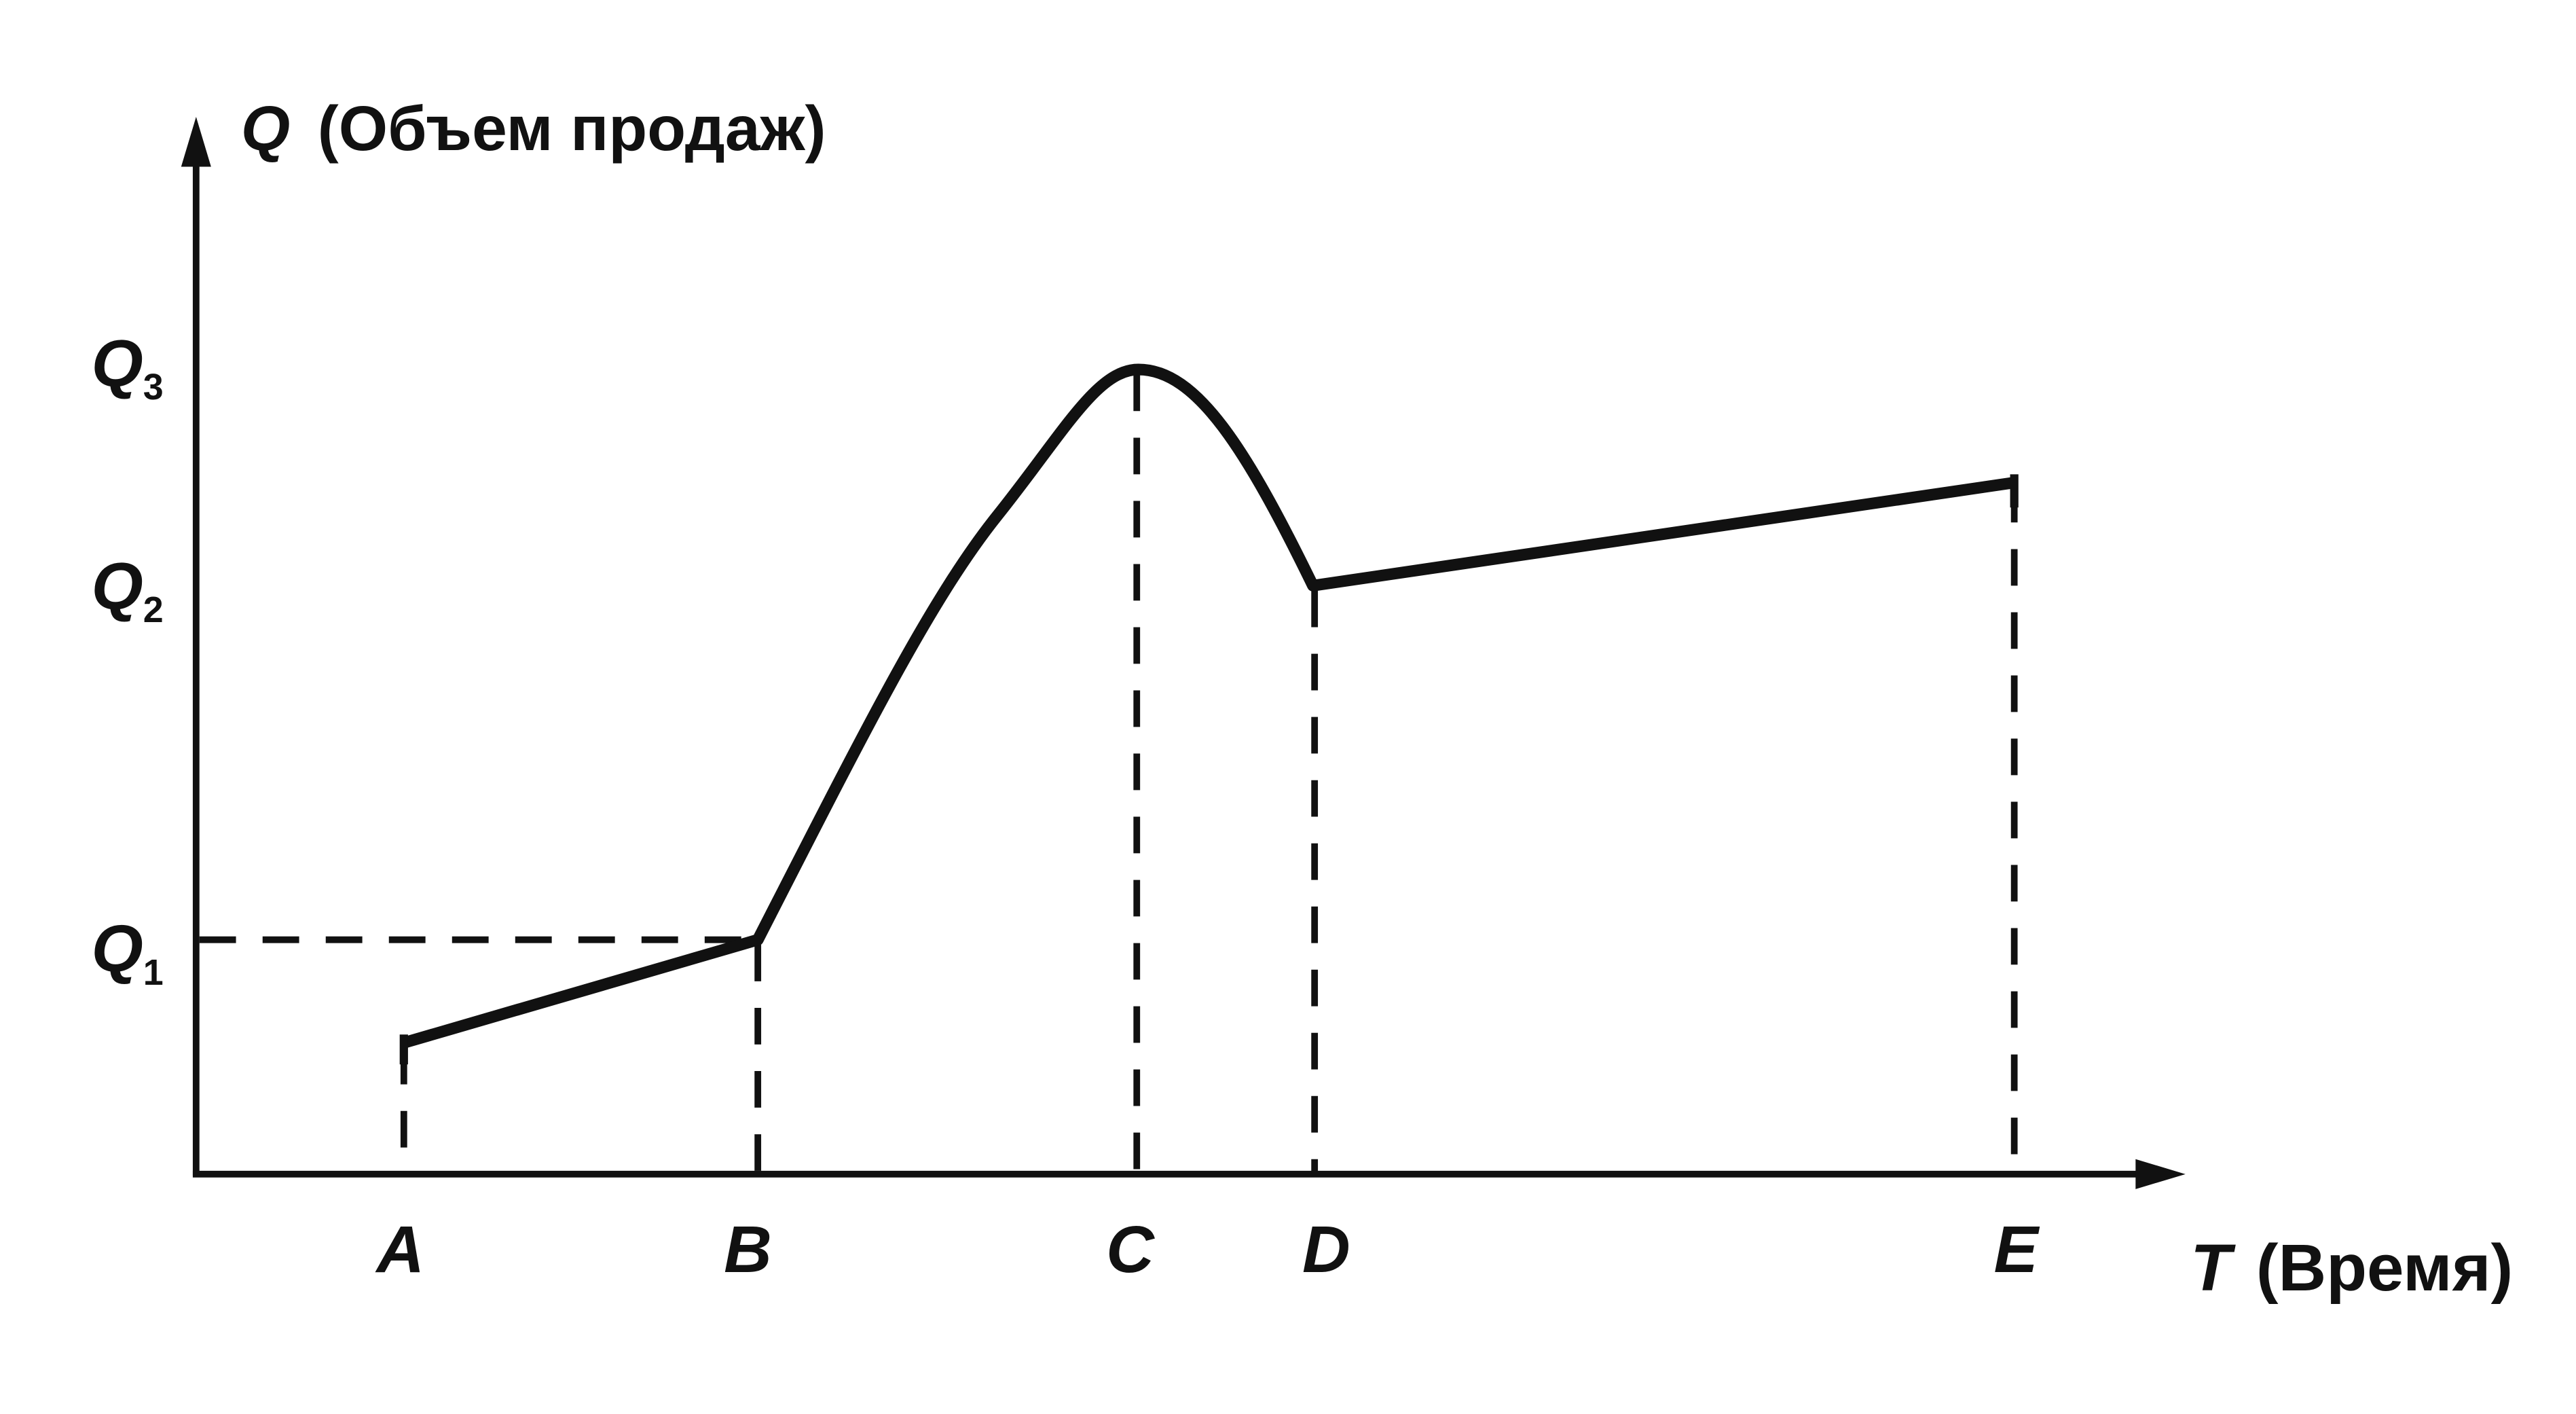 The width and height of the screenshot is (2576, 1414). I want to click on x-point-label: E, so click(2016, 1249).